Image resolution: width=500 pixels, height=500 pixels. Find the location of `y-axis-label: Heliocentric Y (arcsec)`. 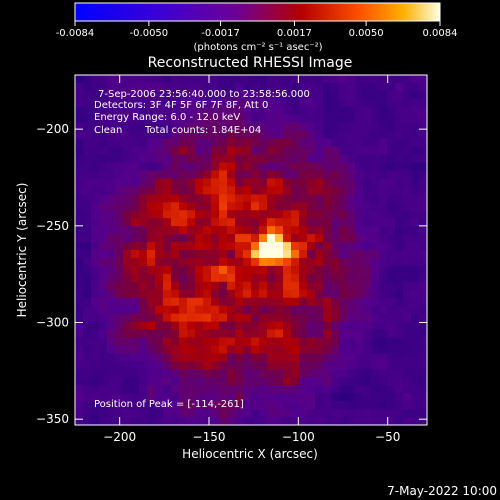

y-axis-label: Heliocentric Y (arcsec) is located at coordinates (22, 250).